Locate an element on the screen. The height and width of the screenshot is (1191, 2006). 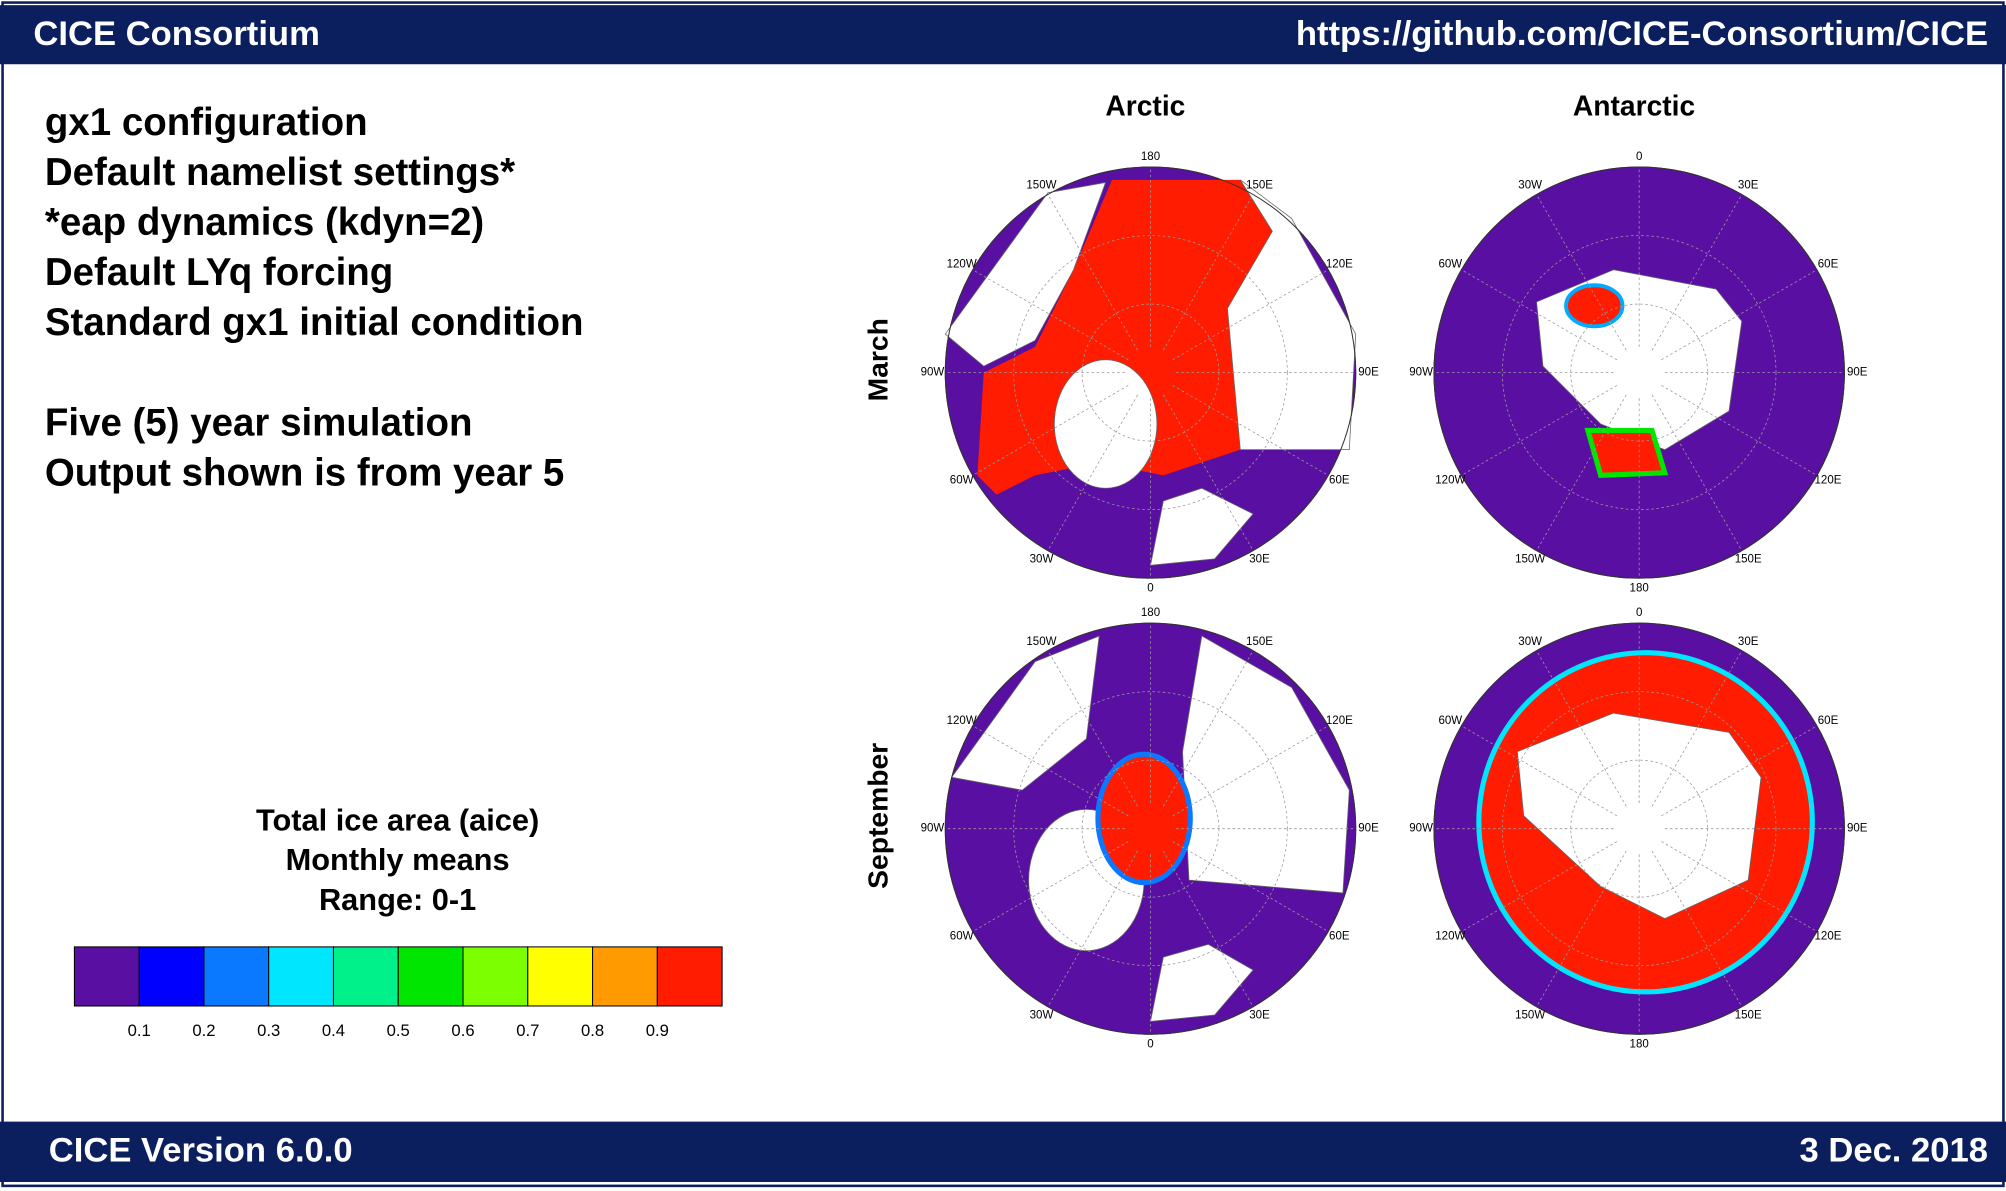
legend-title: Total ice area (aice) is located at coordinates (397, 819).